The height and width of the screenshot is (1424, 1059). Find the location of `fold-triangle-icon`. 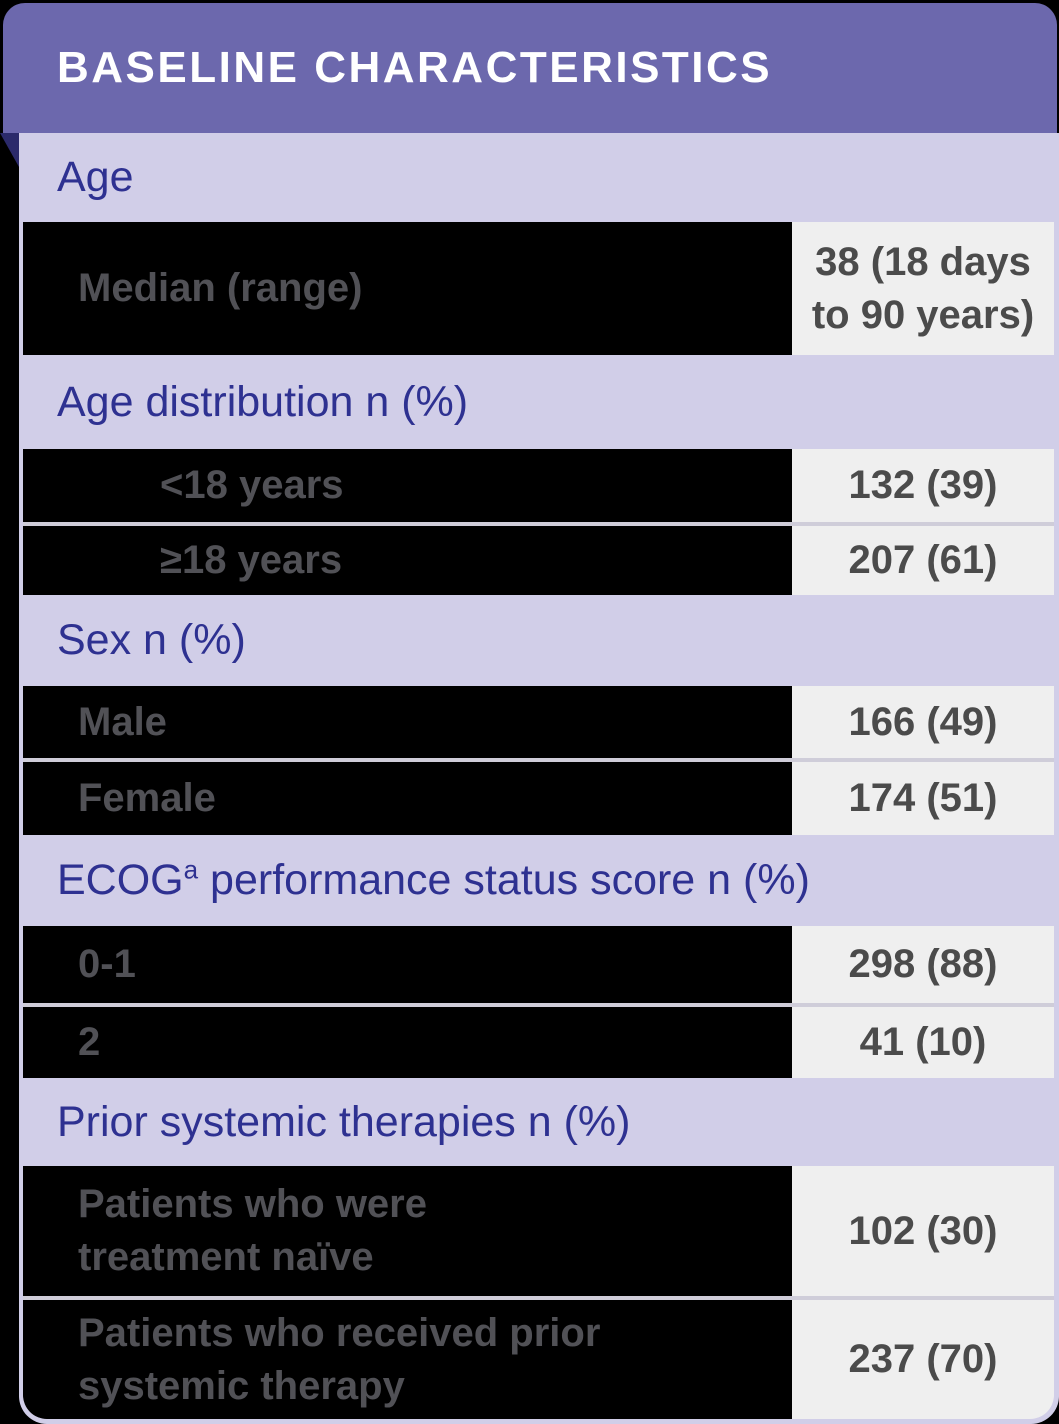

fold-triangle-icon is located at coordinates (9, 150).